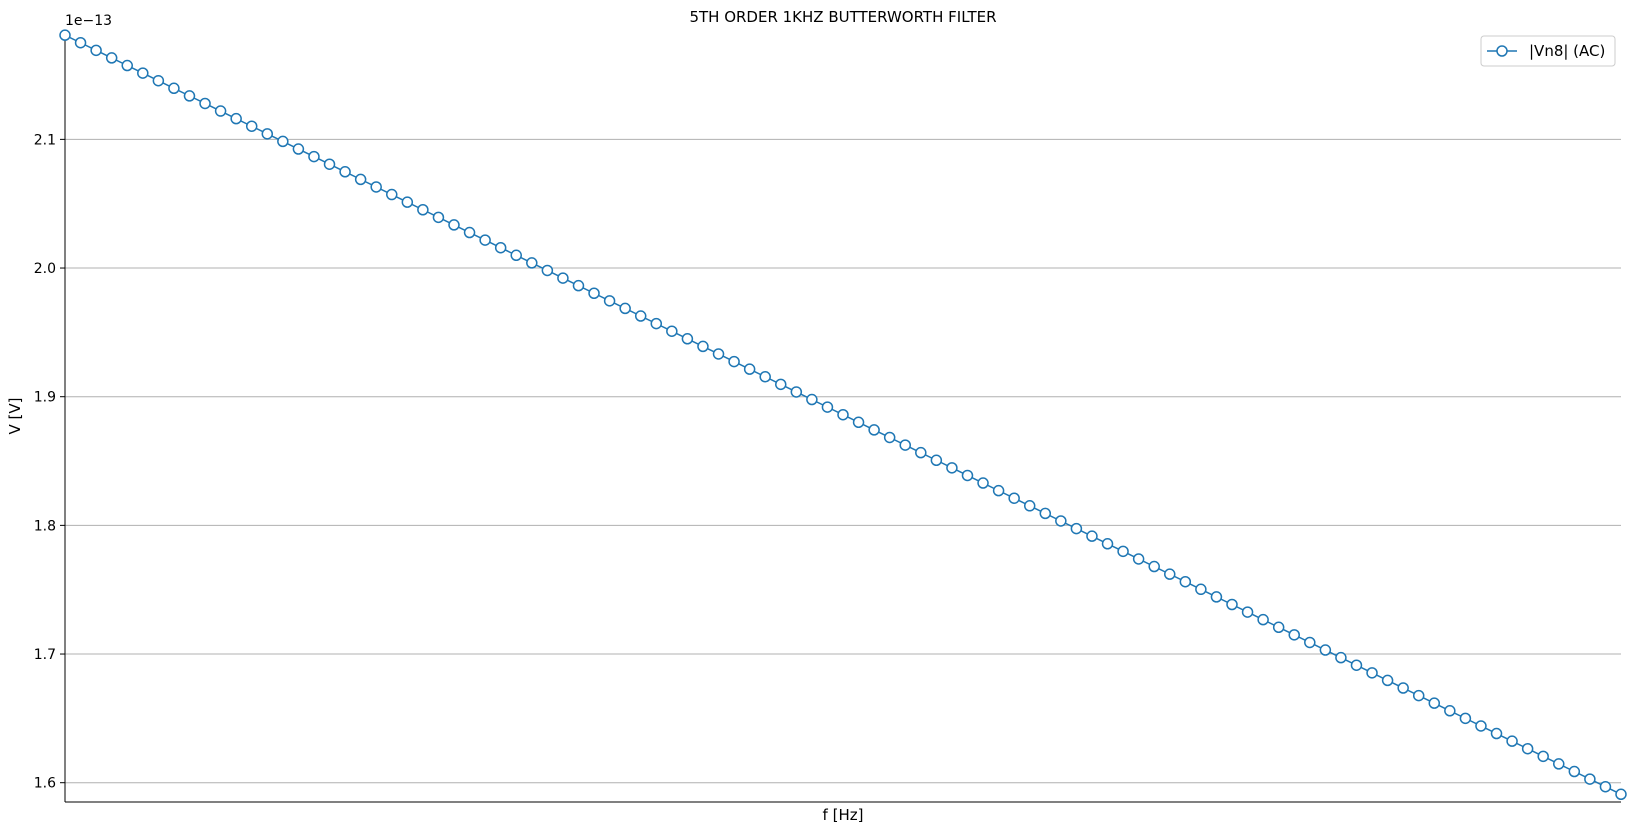 This screenshot has height=830, width=1628. Describe the element at coordinates (843, 815) in the screenshot. I see `x-axis-label: f [Hz]` at that location.